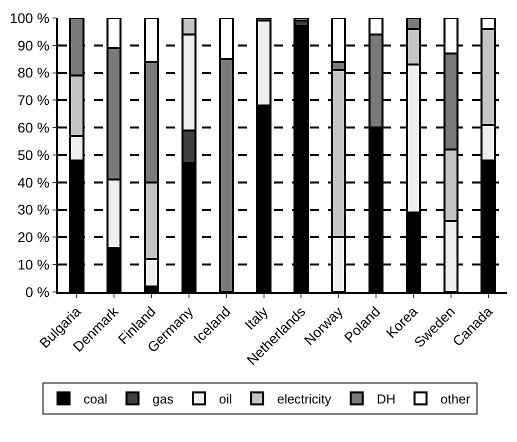 Image resolution: width=517 pixels, height=442 pixels. I want to click on y-tick-label: 90 %, so click(34, 45).